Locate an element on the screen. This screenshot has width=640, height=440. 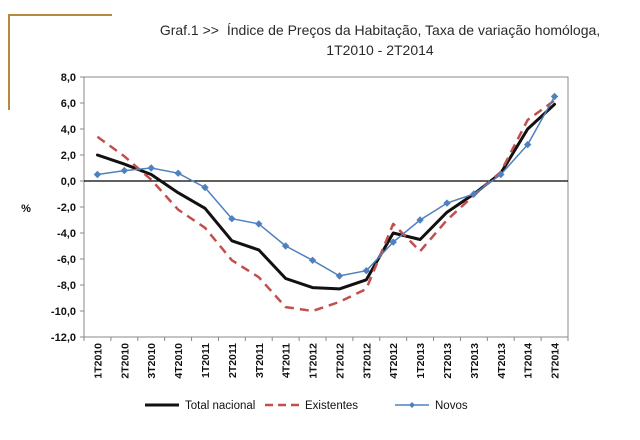
x-tick-label: 4T2011 is located at coordinates (287, 360).